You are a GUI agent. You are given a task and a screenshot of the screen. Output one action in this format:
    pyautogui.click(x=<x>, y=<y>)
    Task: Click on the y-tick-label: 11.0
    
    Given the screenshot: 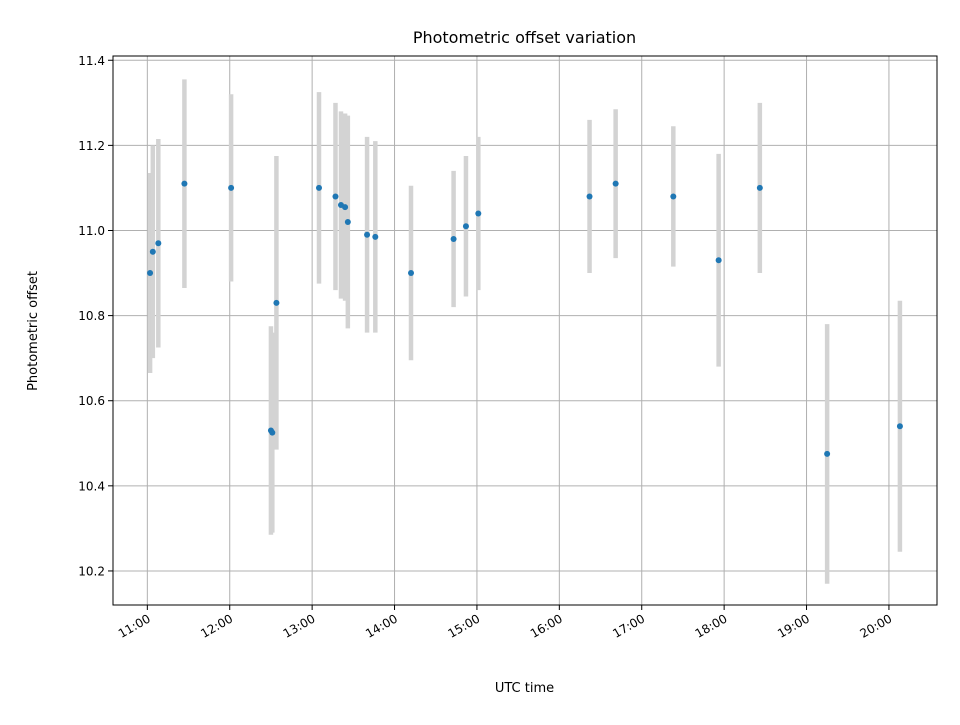 What is the action you would take?
    pyautogui.click(x=91, y=231)
    